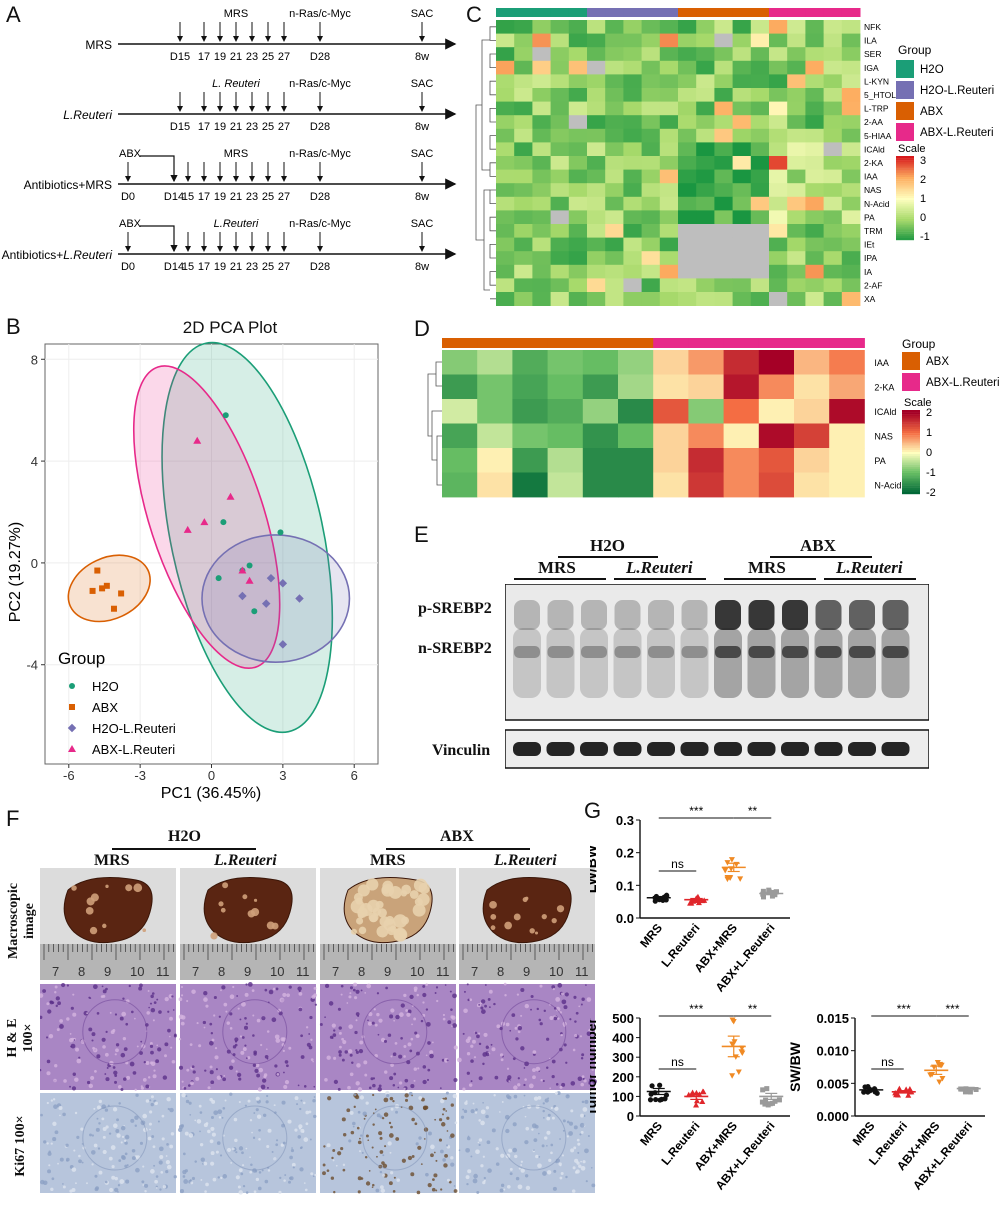 Image resolution: width=1000 pixels, height=1205 pixels. Describe the element at coordinates (828, 749) in the screenshot. I see `wb-band-vinculin` at that location.